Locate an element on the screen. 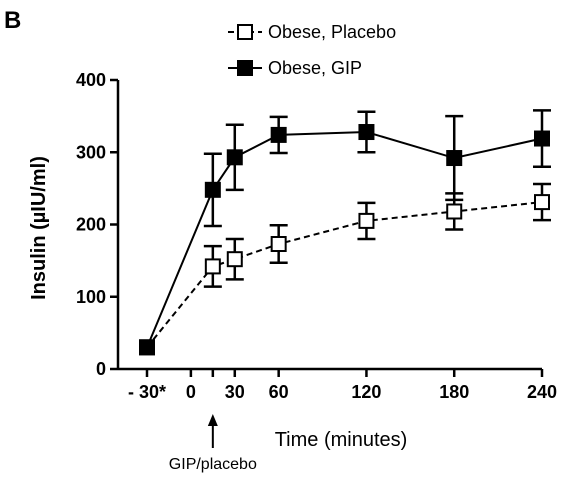  y-tick-label: 300 is located at coordinates (91, 152).